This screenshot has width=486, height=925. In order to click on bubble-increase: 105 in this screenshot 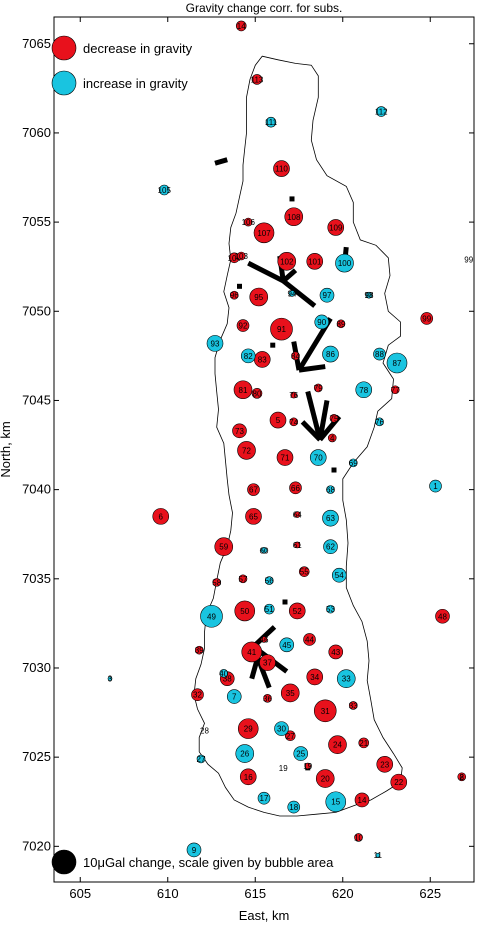, I will do `click(165, 190)`.